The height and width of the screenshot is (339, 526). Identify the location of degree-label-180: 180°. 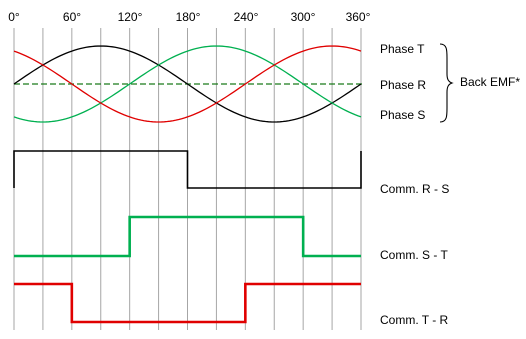
(188, 17).